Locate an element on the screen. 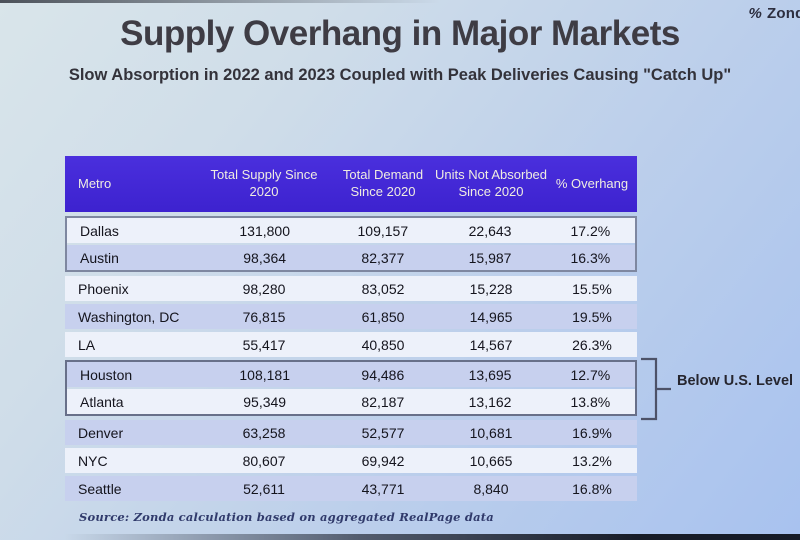 The image size is (800, 540). supply-cell: 76,815 is located at coordinates (264, 316).